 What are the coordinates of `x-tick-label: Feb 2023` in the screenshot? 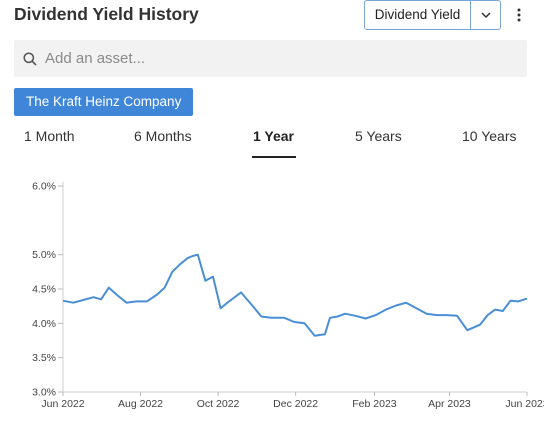 It's located at (374, 404).